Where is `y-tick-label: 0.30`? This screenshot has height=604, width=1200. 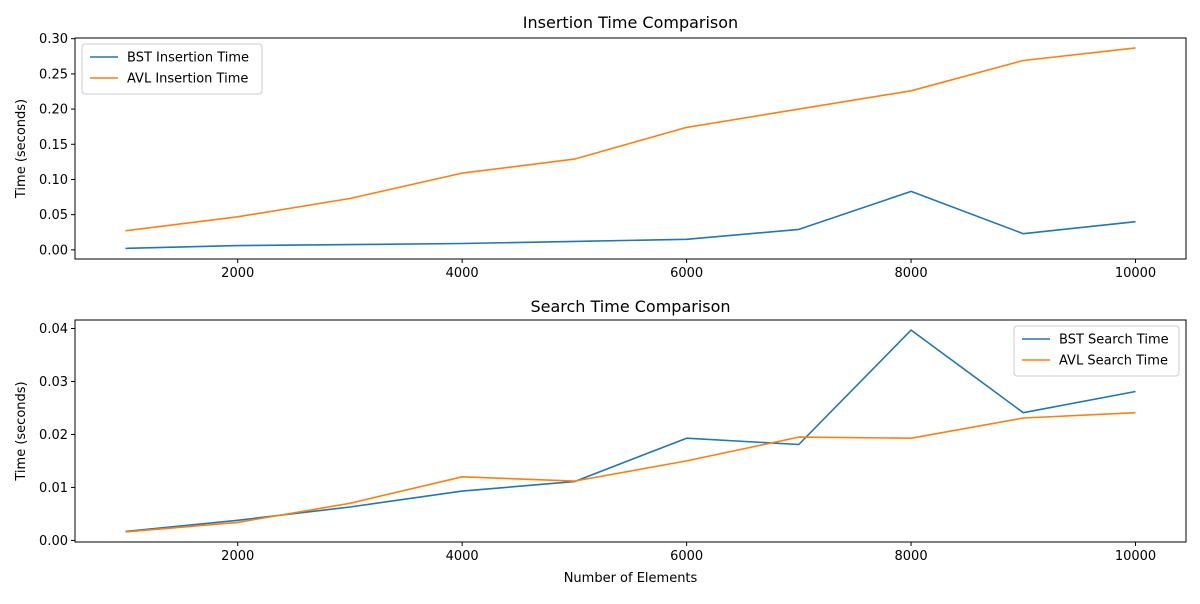 y-tick-label: 0.30 is located at coordinates (53, 39).